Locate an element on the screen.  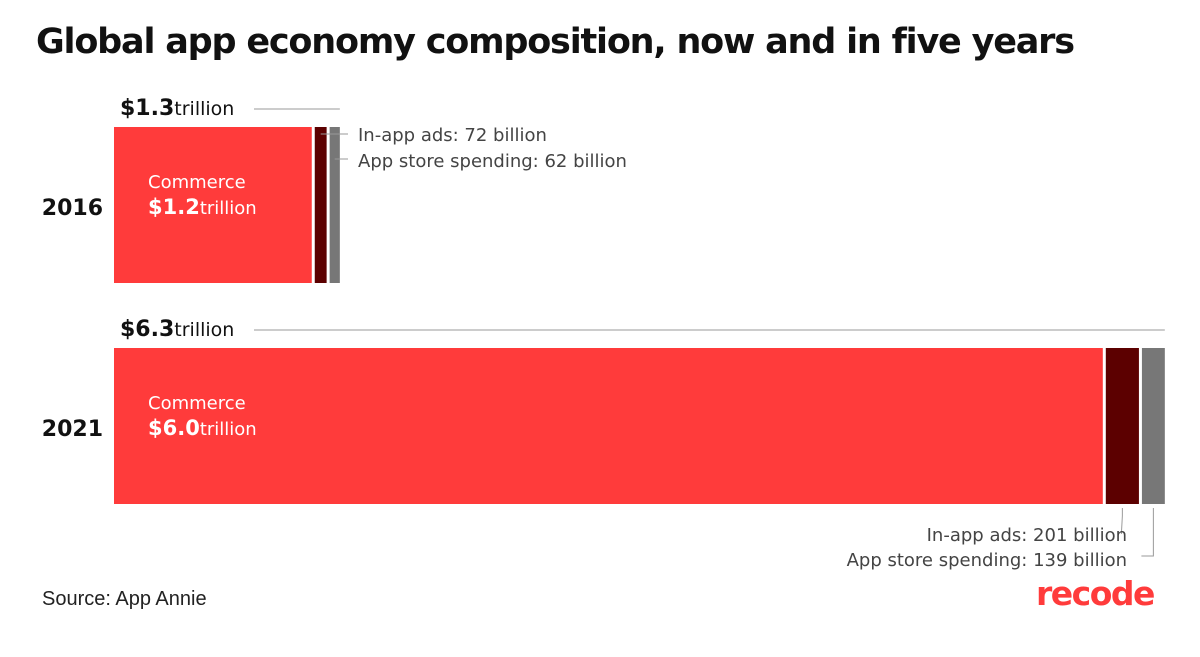
commerce-label-2016: Commerce is located at coordinates (197, 182).